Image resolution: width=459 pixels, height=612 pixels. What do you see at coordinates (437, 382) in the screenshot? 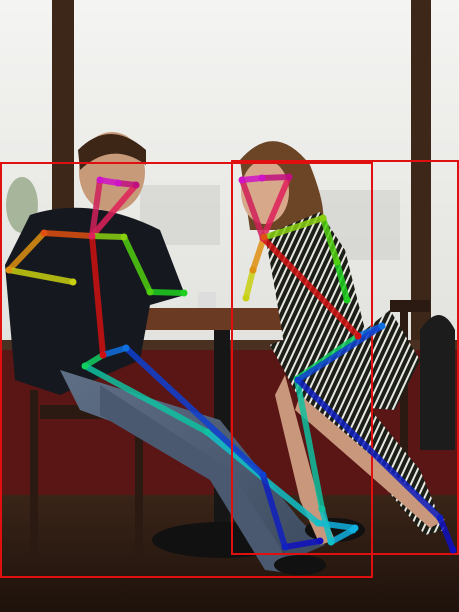
I see `handbag` at bounding box center [437, 382].